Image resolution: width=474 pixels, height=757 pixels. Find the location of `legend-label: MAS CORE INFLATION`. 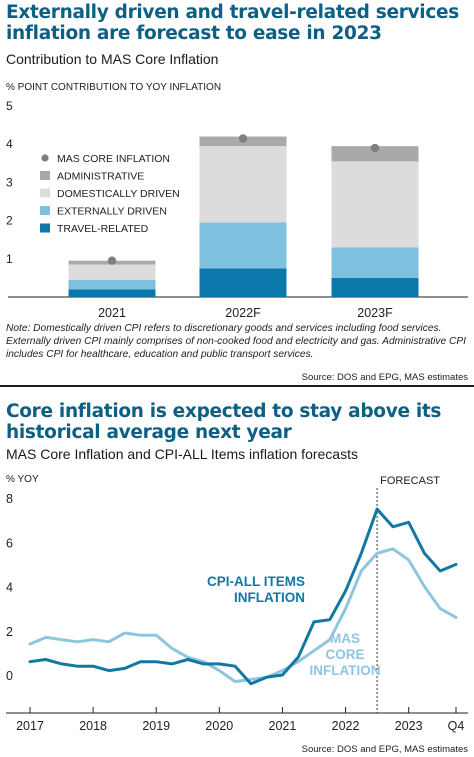

legend-label: MAS CORE INFLATION is located at coordinates (113, 159).